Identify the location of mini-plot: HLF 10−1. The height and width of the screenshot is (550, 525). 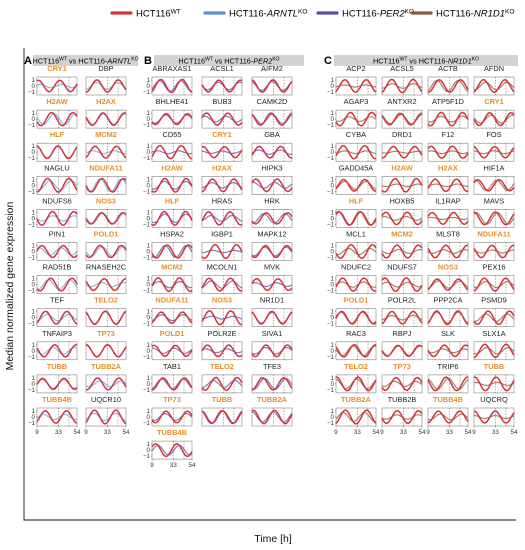
(168, 212).